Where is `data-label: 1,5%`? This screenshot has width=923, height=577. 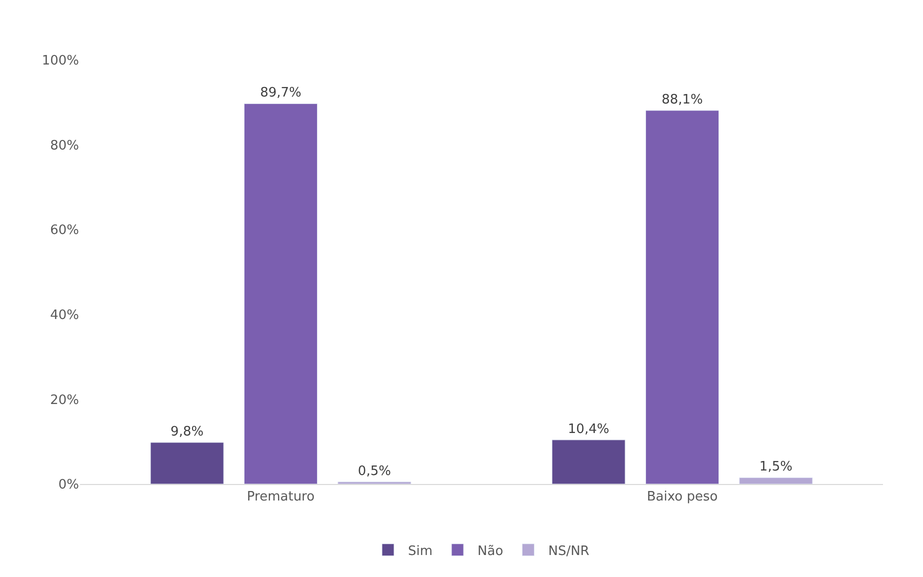
data-label: 1,5% is located at coordinates (775, 467).